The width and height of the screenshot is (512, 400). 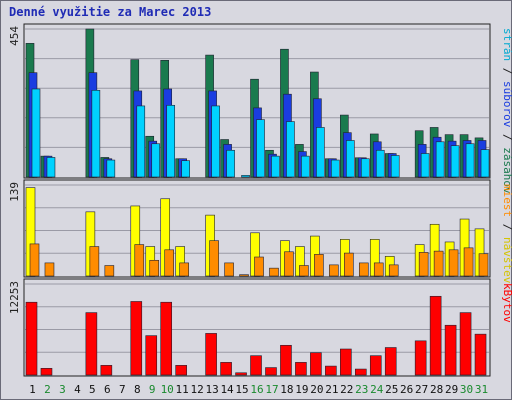 What do you see at coordinates (256, 389) in the screenshot?
I see `x-tick-label: 16` at bounding box center [256, 389].